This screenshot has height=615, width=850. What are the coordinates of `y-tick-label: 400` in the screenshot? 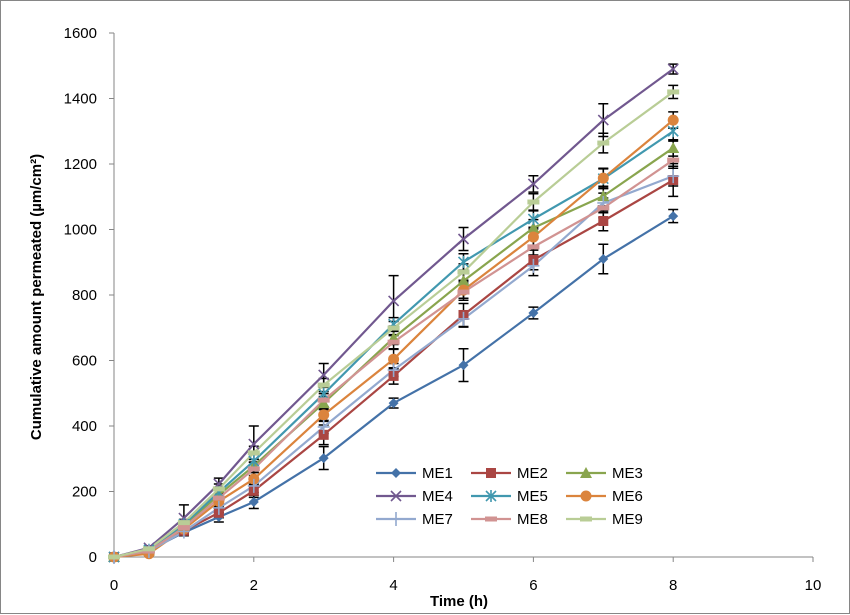 It's located at (84, 426).